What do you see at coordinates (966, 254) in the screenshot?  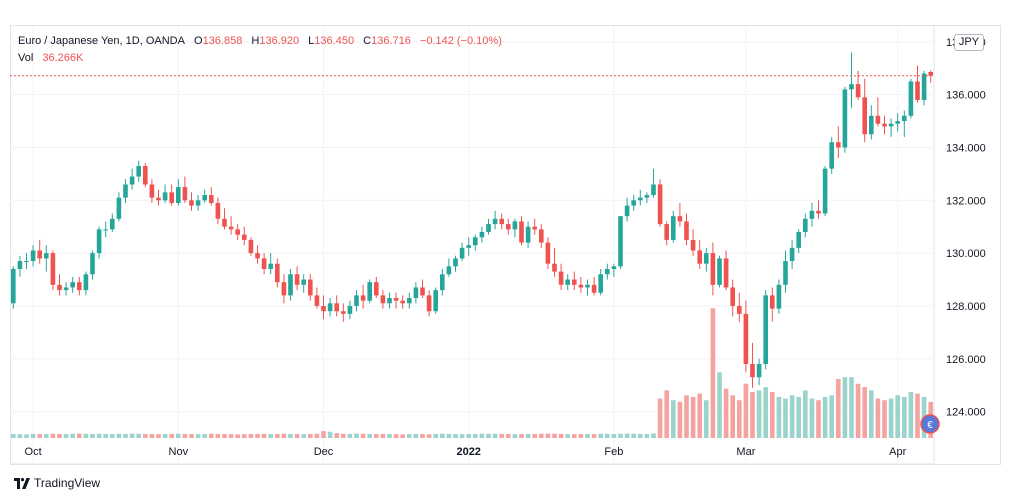 I see `price-tick-label: 130.000` at bounding box center [966, 254].